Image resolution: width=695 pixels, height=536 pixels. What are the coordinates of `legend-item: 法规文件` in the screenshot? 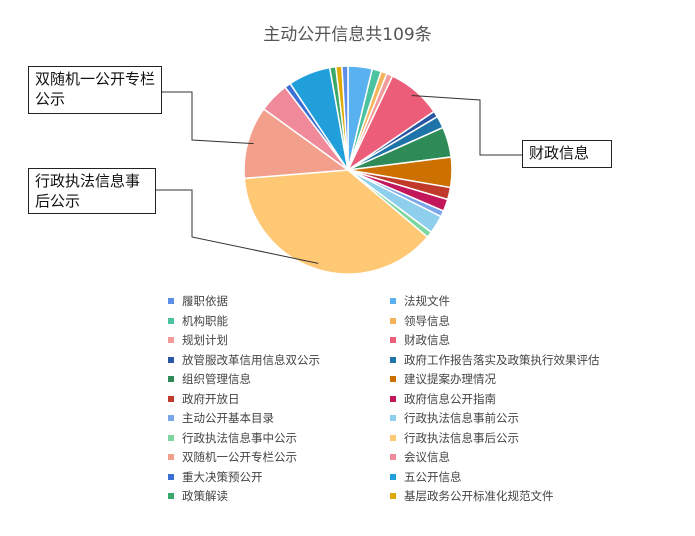 It's located at (420, 301).